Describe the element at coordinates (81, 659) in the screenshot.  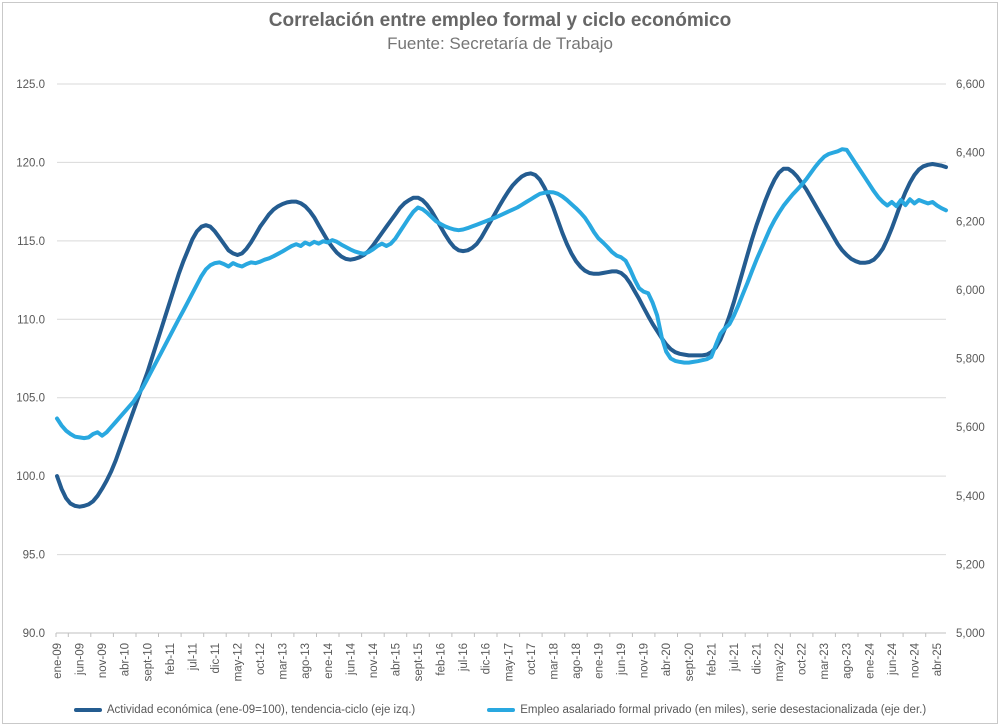
I see `x-axis-tick-label: jun-09` at that location.